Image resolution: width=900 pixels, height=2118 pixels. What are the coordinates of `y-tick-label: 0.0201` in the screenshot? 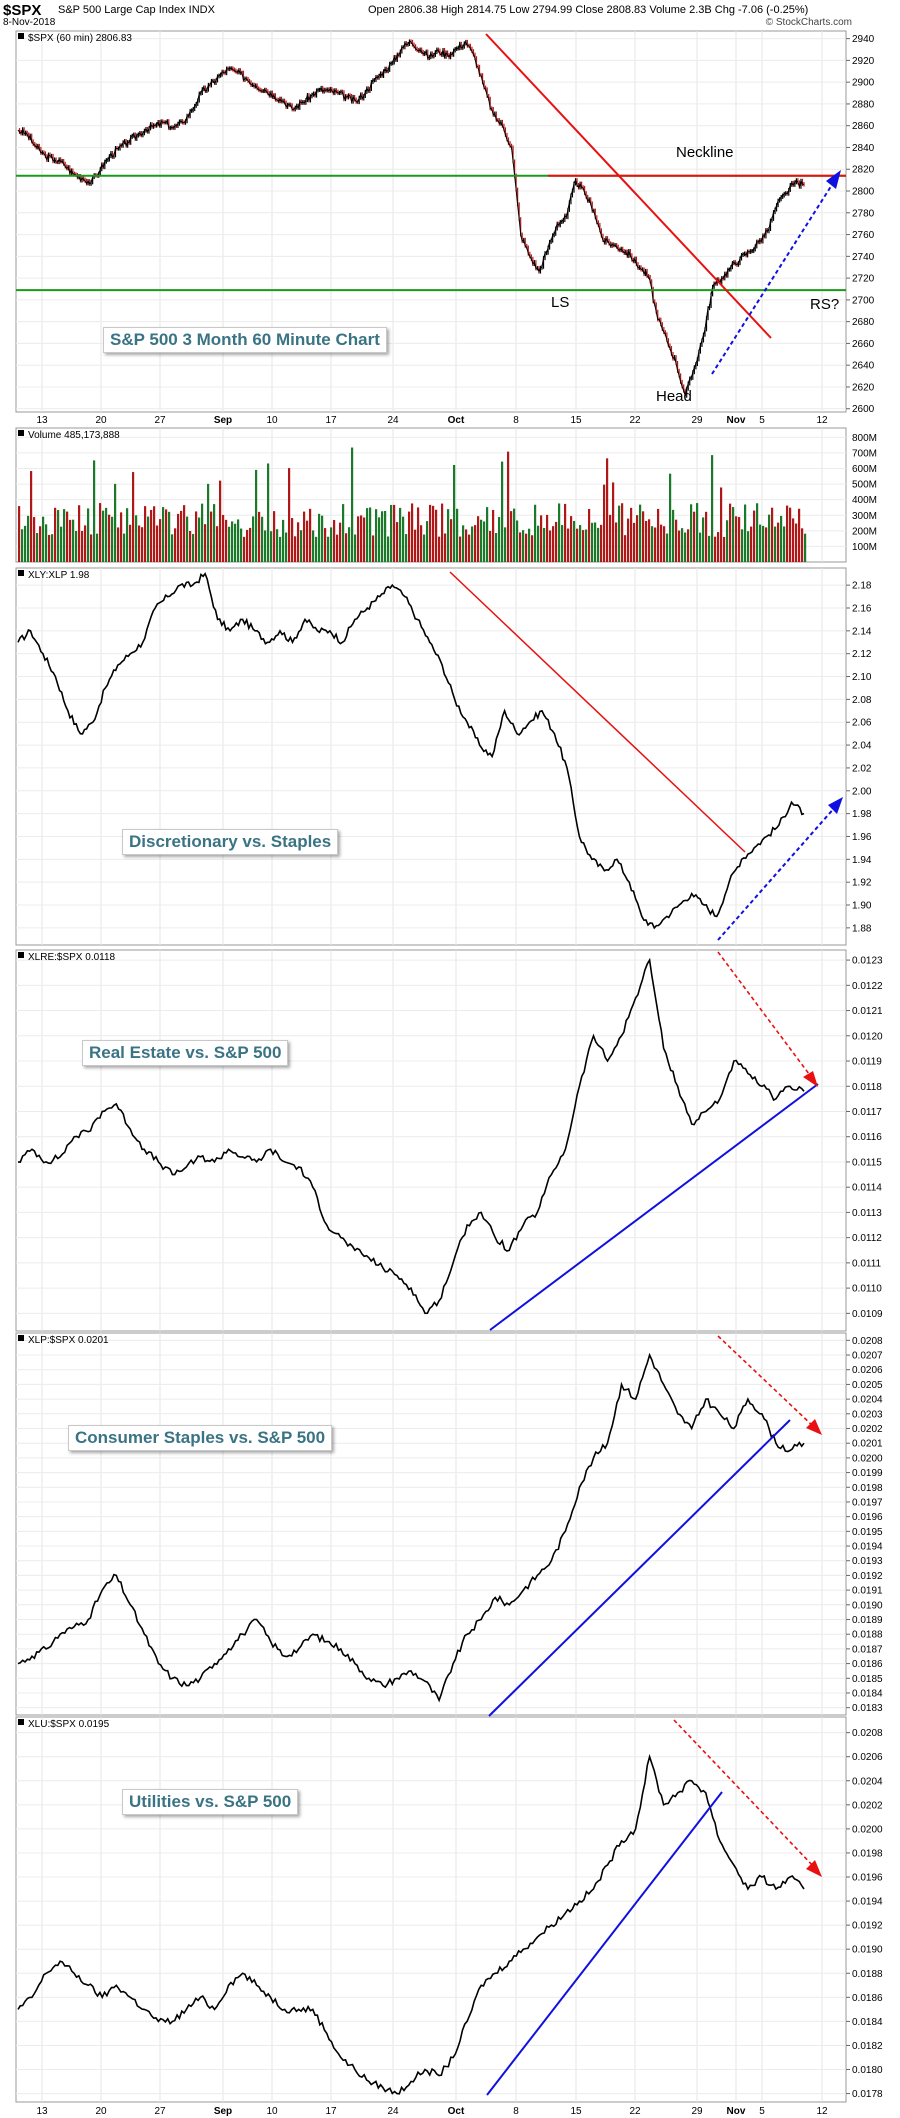 It's located at (867, 1444).